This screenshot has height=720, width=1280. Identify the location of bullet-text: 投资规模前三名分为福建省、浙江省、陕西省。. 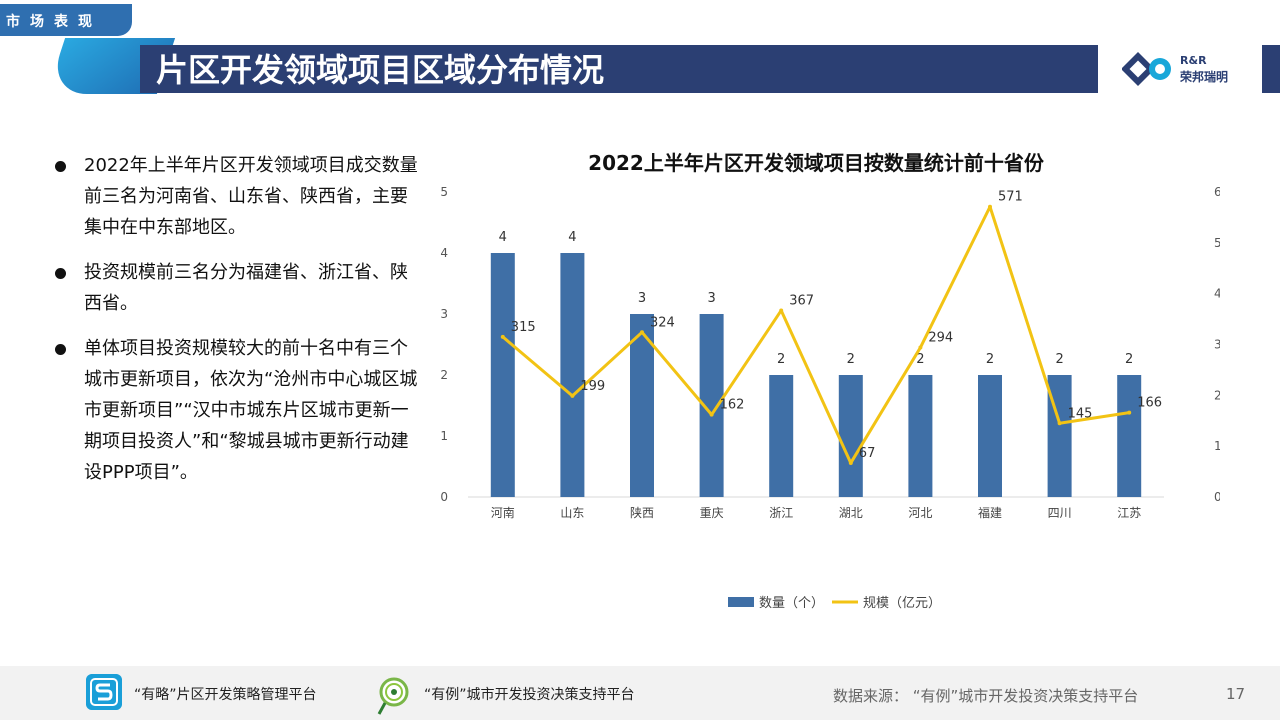
(246, 288).